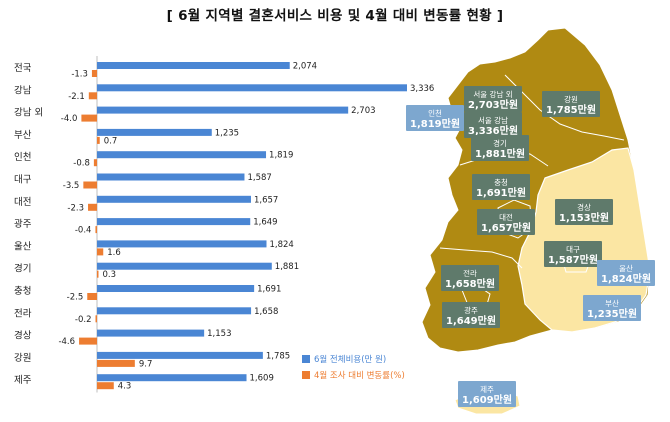 The height and width of the screenshot is (422, 670). Describe the element at coordinates (573, 249) in the screenshot. I see `map-region-name: 대구` at that location.